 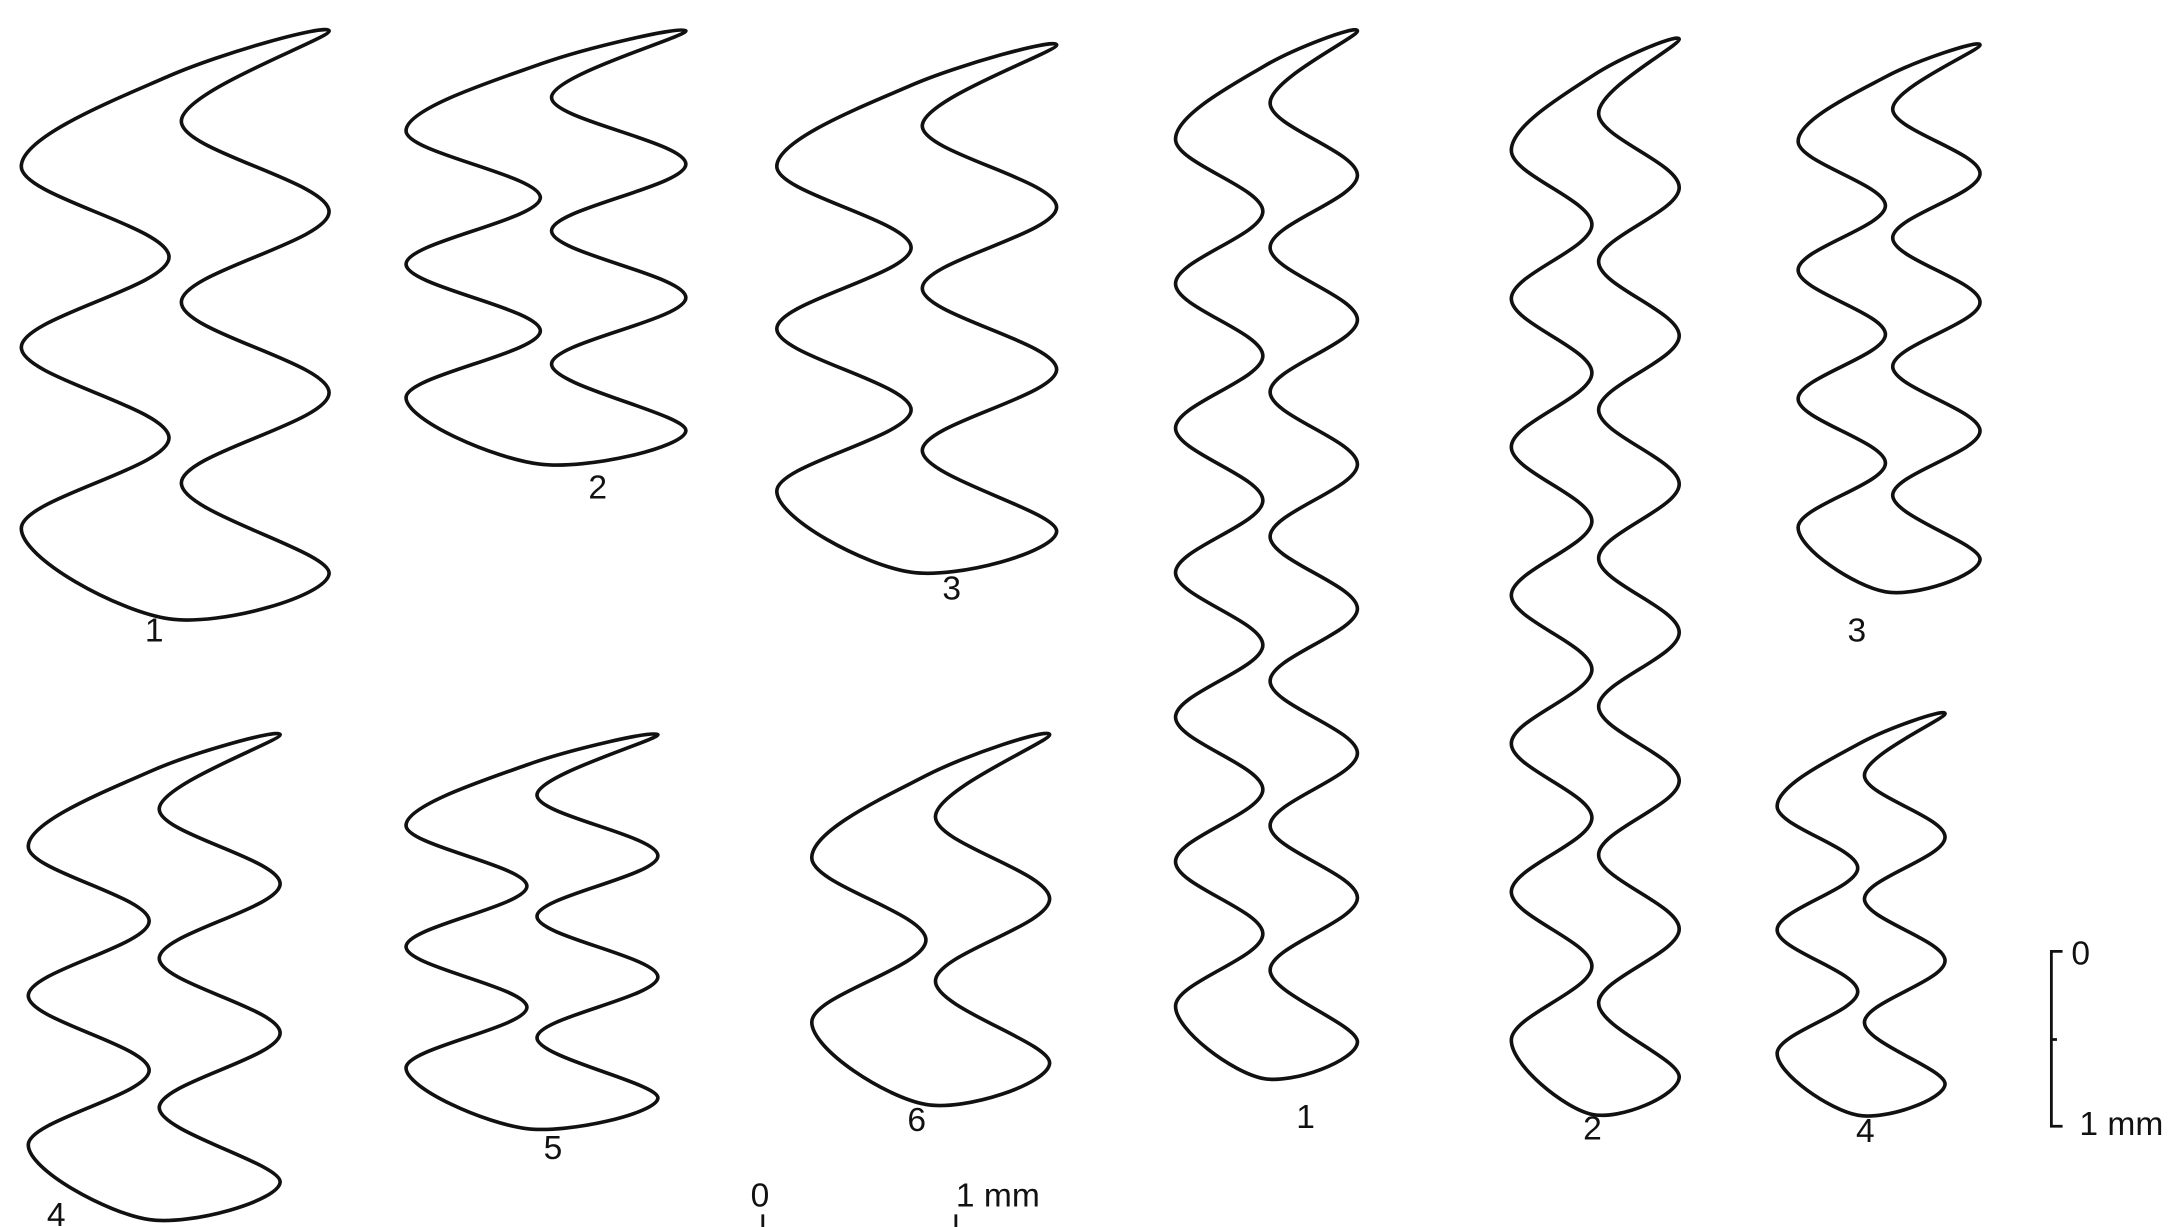 I want to click on specimen-label: 5, so click(x=553, y=1148).